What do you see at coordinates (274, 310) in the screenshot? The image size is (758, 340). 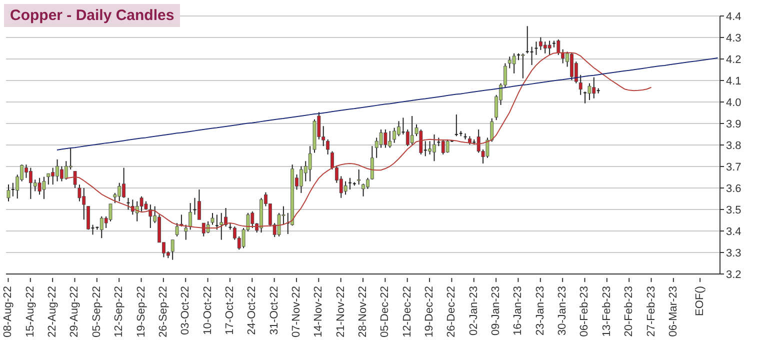 I see `x-tick-label: 31-Oct-22` at bounding box center [274, 310].